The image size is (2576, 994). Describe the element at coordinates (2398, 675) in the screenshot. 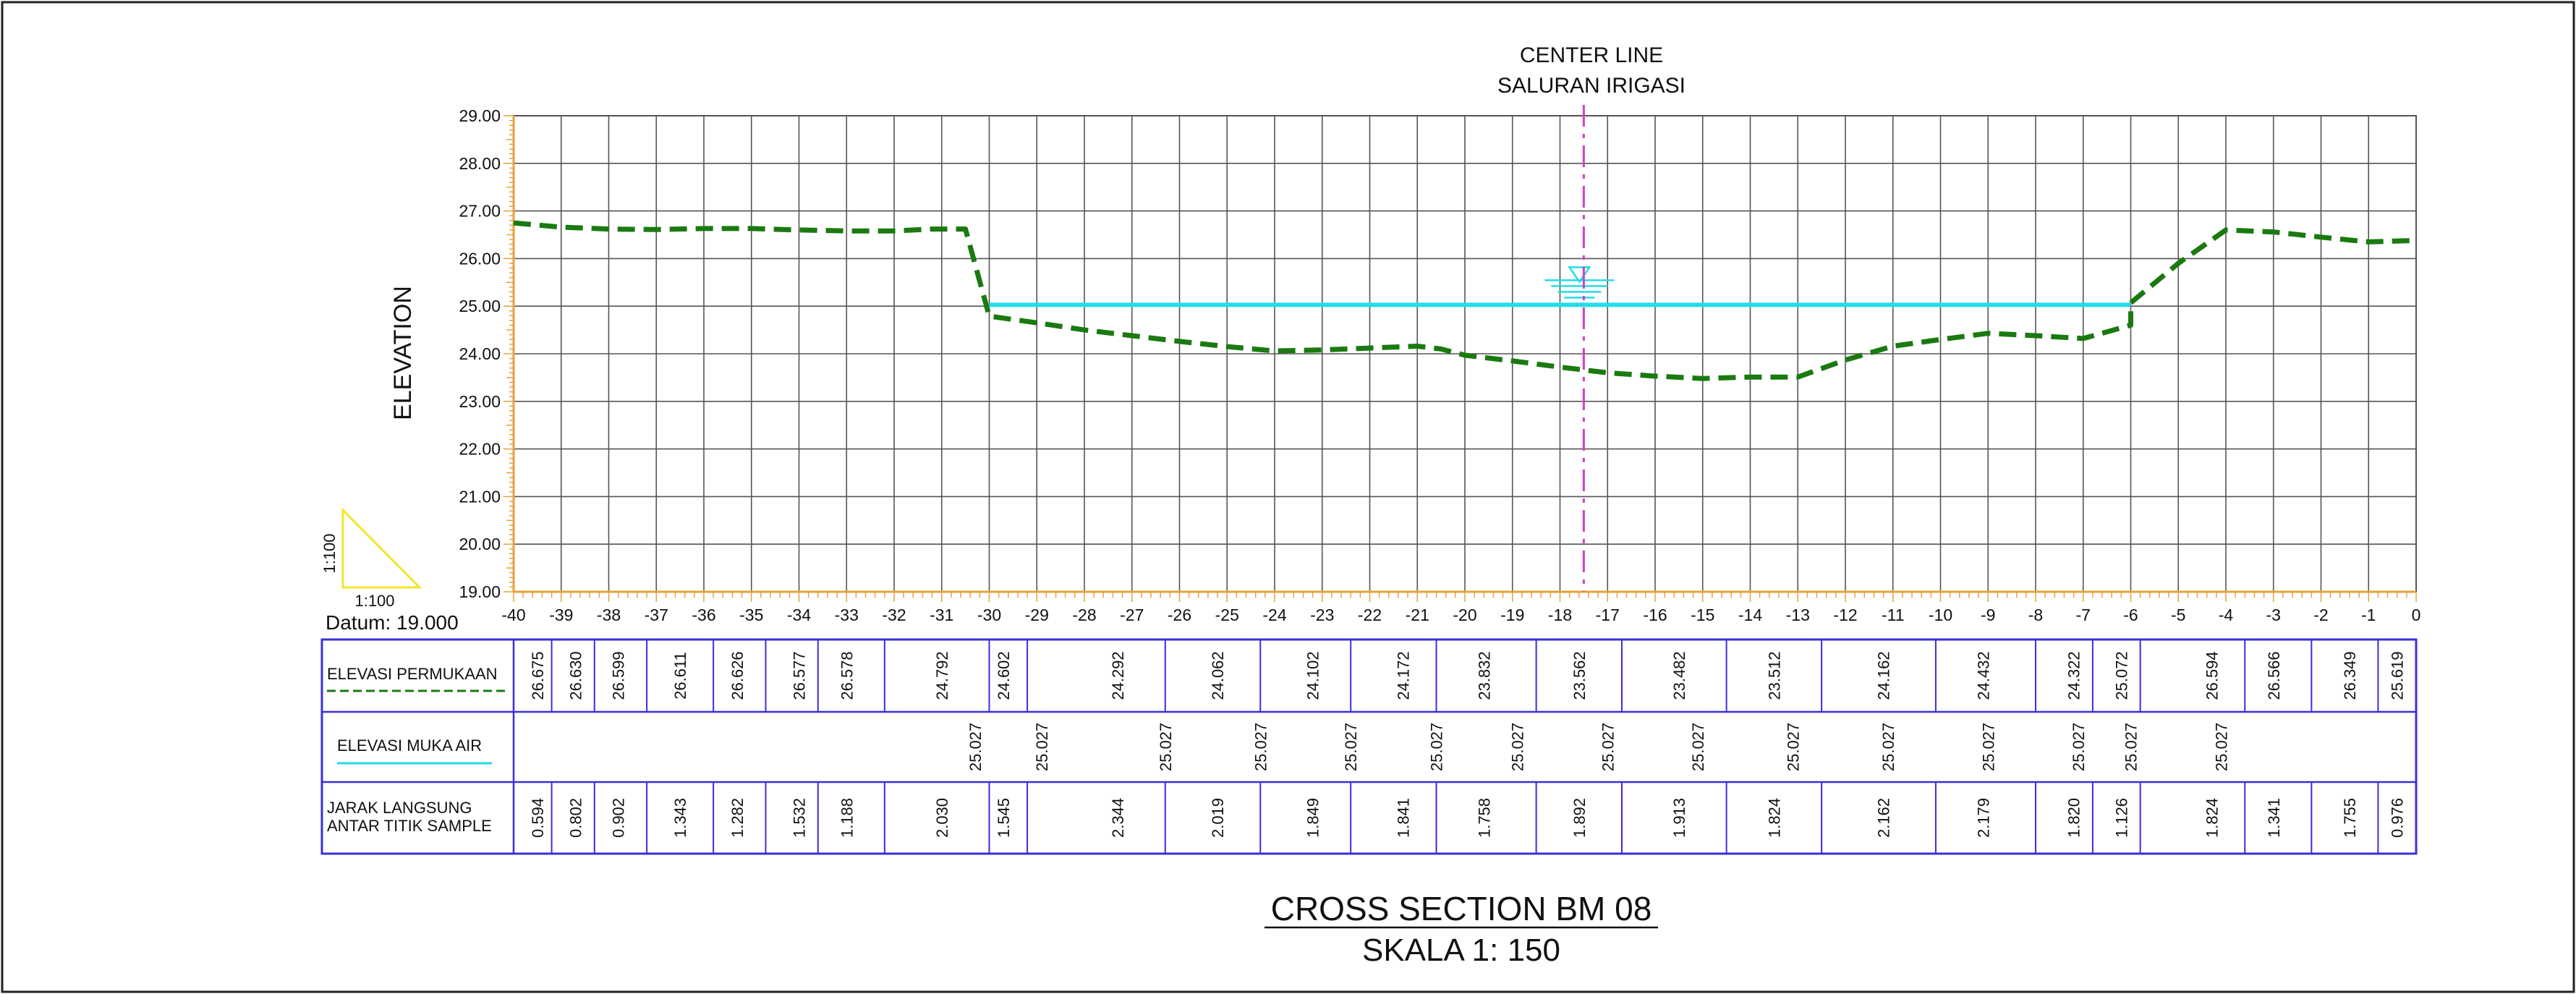

I see `surface-elevation-value: 25.619` at that location.